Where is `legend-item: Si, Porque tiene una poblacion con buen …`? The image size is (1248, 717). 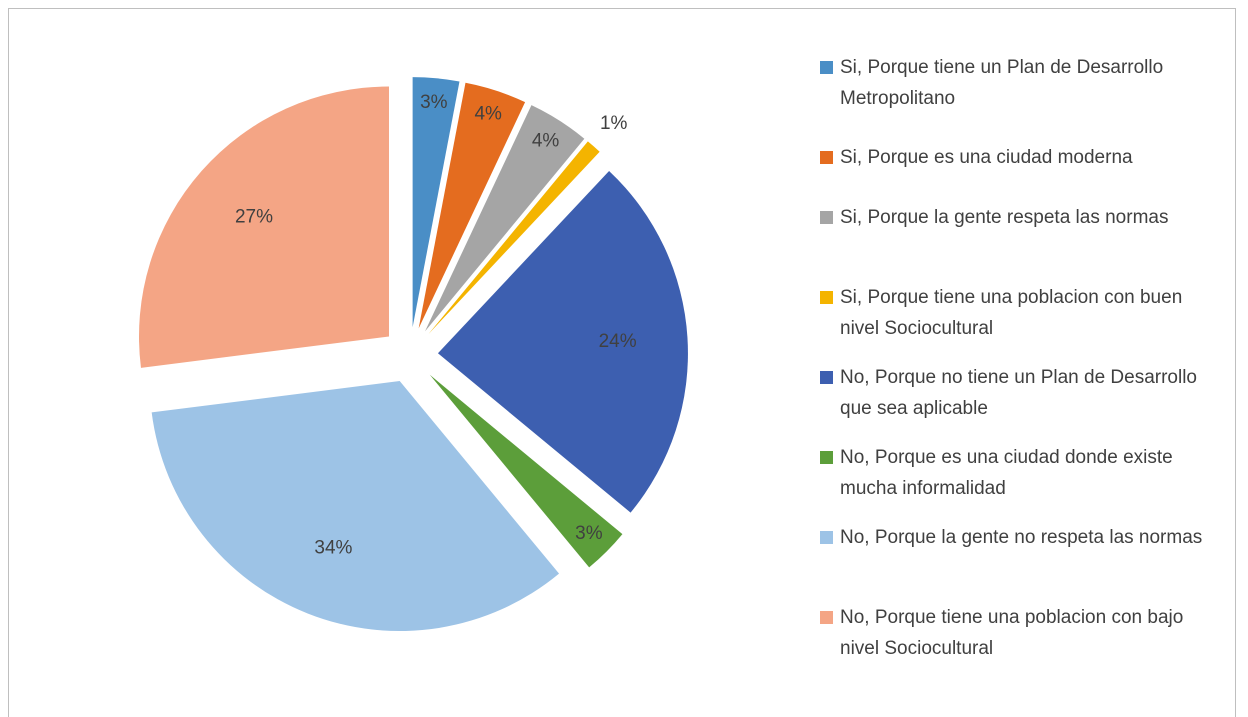 legend-item: Si, Porque tiene una poblacion con buen … is located at coordinates (1020, 313).